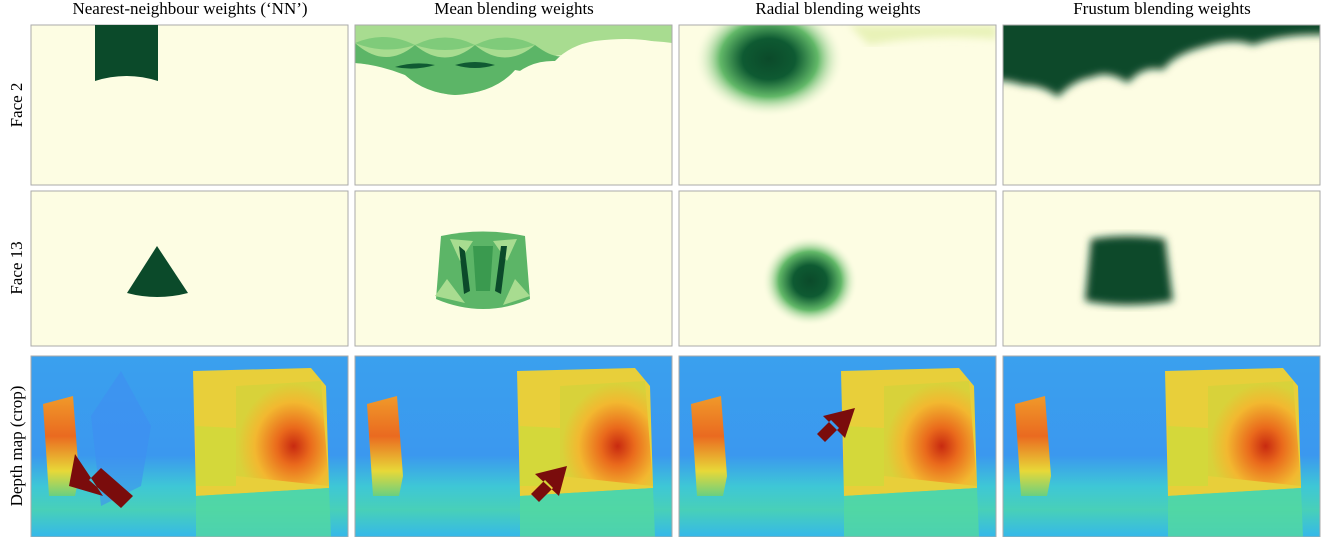 Image resolution: width=1327 pixels, height=537 pixels. I want to click on column-title: Mean blending weights, so click(514, 9).